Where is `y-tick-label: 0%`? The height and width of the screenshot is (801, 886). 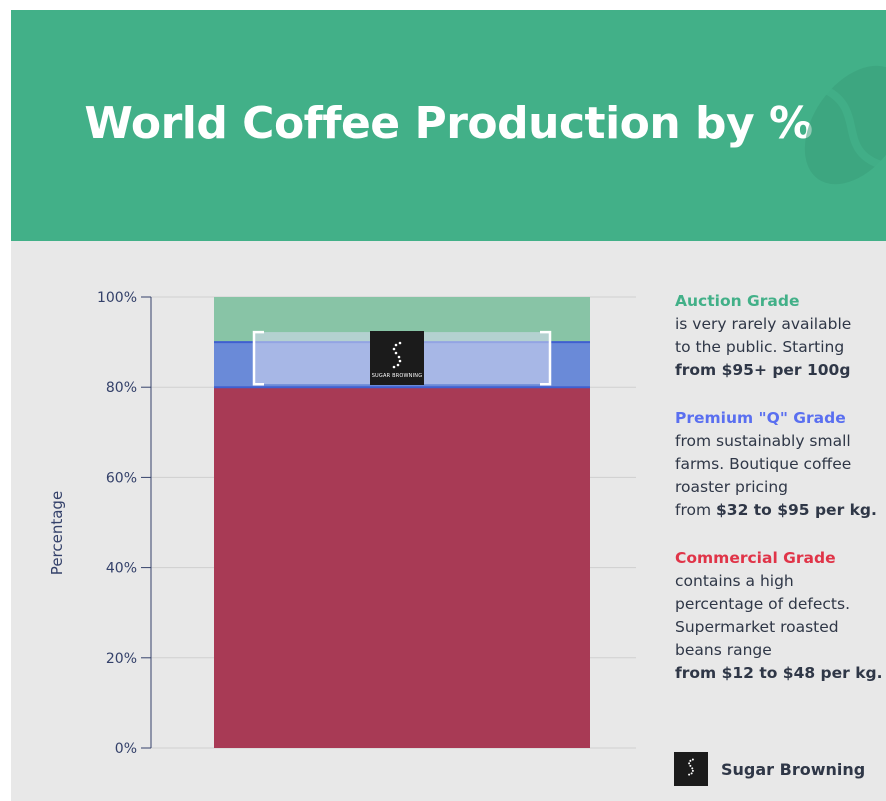
y-tick-label: 0% is located at coordinates (126, 749).